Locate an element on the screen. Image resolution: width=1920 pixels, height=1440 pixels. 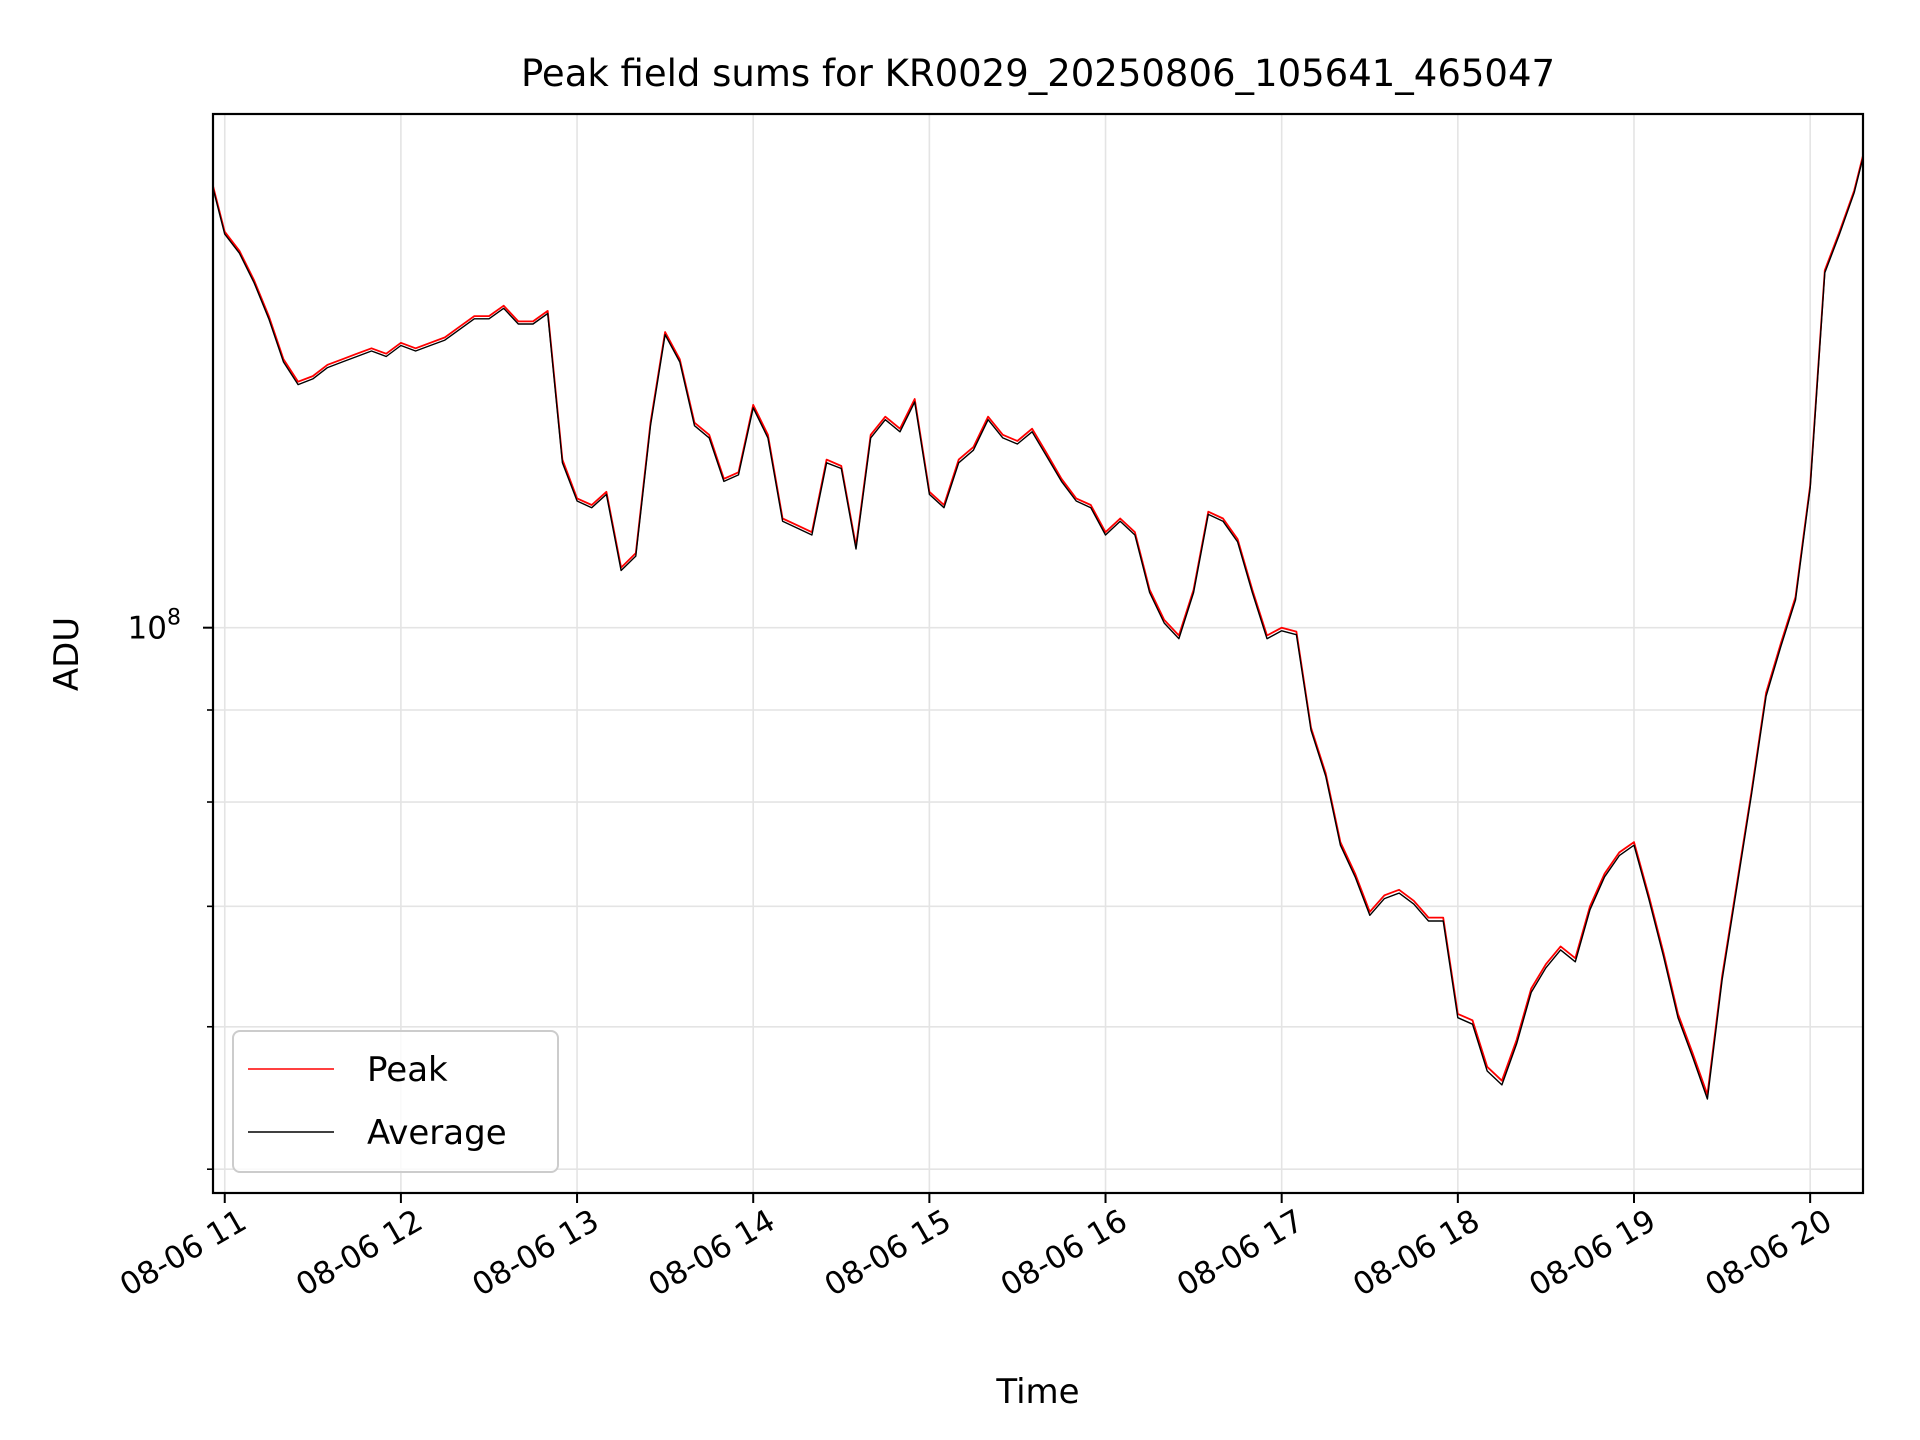
legend-label-average: Average is located at coordinates (437, 1133).